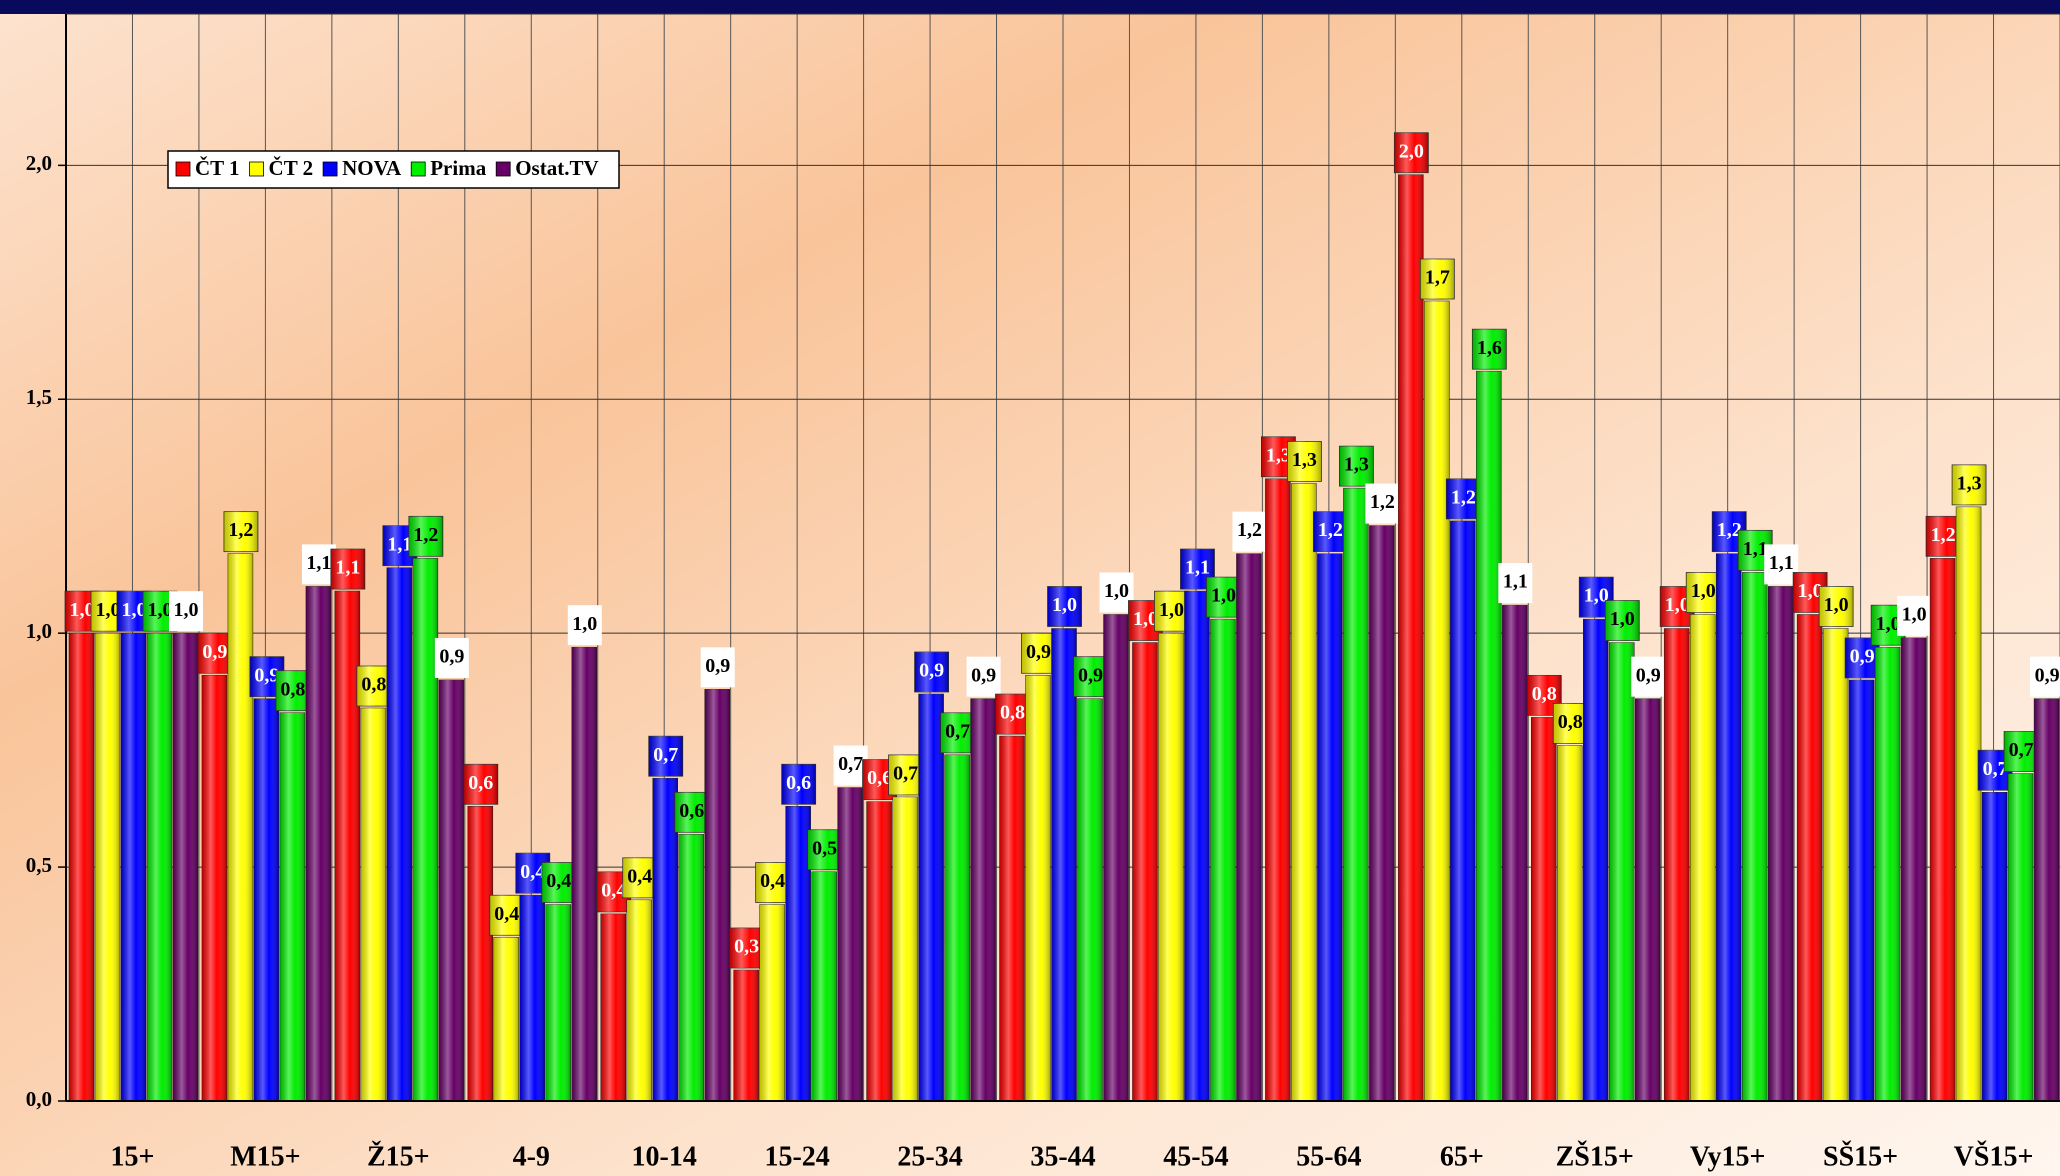  What do you see at coordinates (691, 811) in the screenshot?
I see `value-label: 0,6` at bounding box center [691, 811].